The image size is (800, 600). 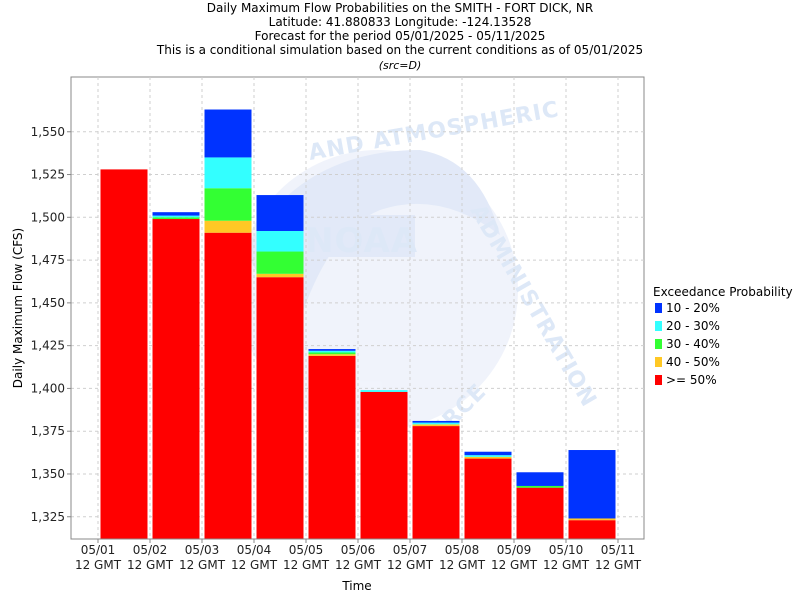 What do you see at coordinates (48, 132) in the screenshot?
I see `y-tick-label: 1,550` at bounding box center [48, 132].